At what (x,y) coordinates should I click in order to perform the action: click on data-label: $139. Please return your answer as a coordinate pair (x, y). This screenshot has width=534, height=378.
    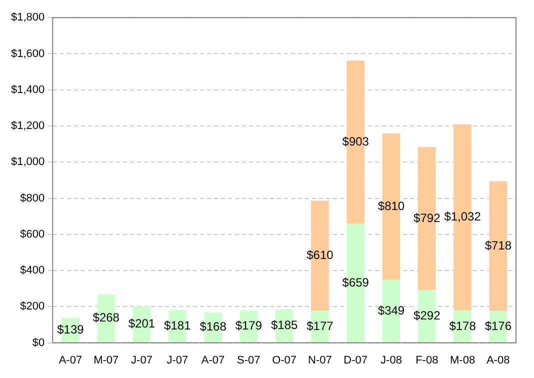
    Looking at the image, I should click on (70, 329).